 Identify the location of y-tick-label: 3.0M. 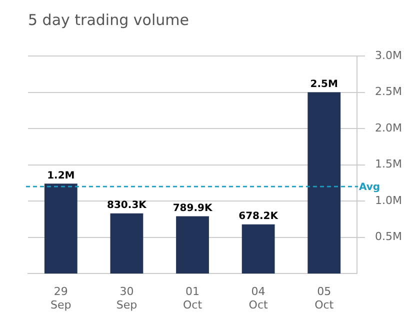
(388, 55).